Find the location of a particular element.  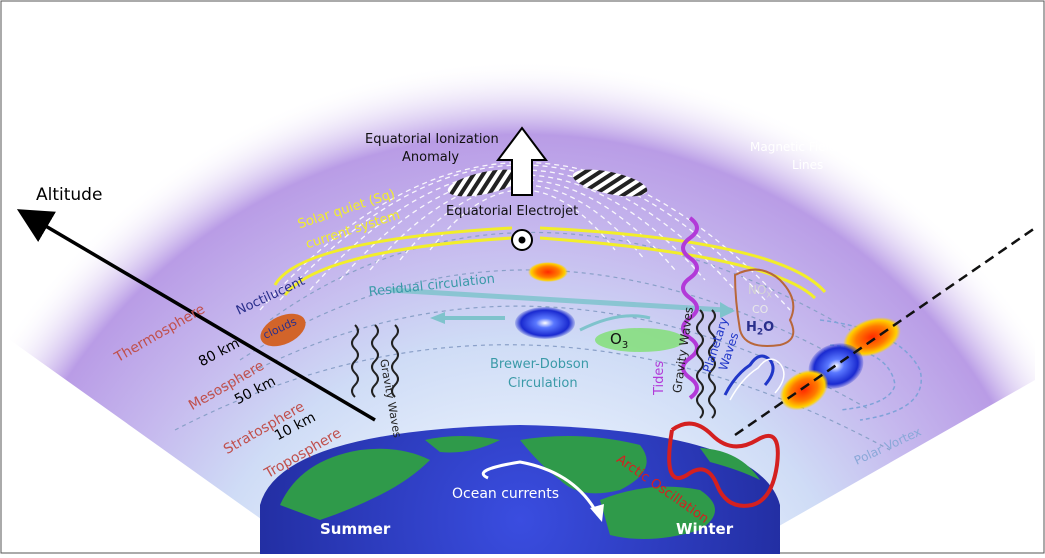

altitude-axis-arrow is located at coordinates (196, 315).